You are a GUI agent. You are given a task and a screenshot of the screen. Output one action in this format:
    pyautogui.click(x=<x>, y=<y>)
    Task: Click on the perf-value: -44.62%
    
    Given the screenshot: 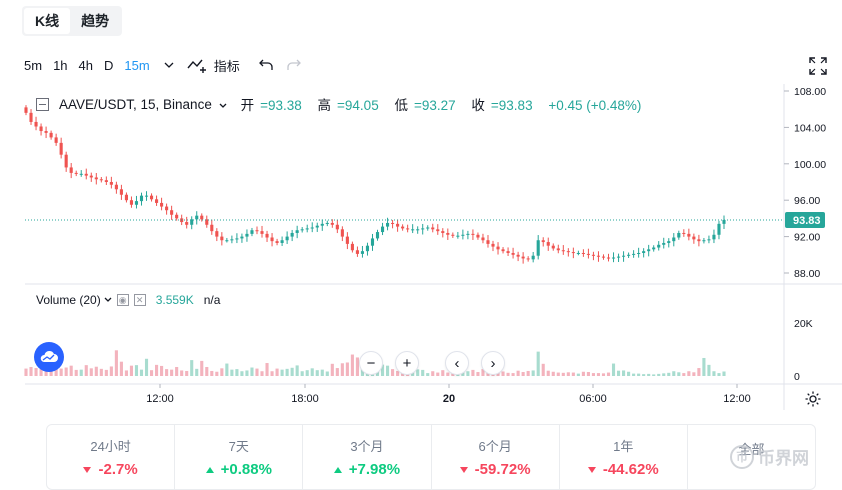 What is the action you would take?
    pyautogui.click(x=623, y=469)
    